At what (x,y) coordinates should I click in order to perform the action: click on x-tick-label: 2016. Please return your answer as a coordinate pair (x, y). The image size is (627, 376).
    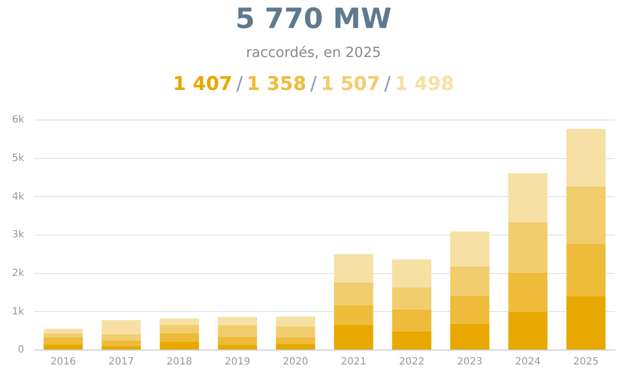
    Looking at the image, I should click on (63, 362).